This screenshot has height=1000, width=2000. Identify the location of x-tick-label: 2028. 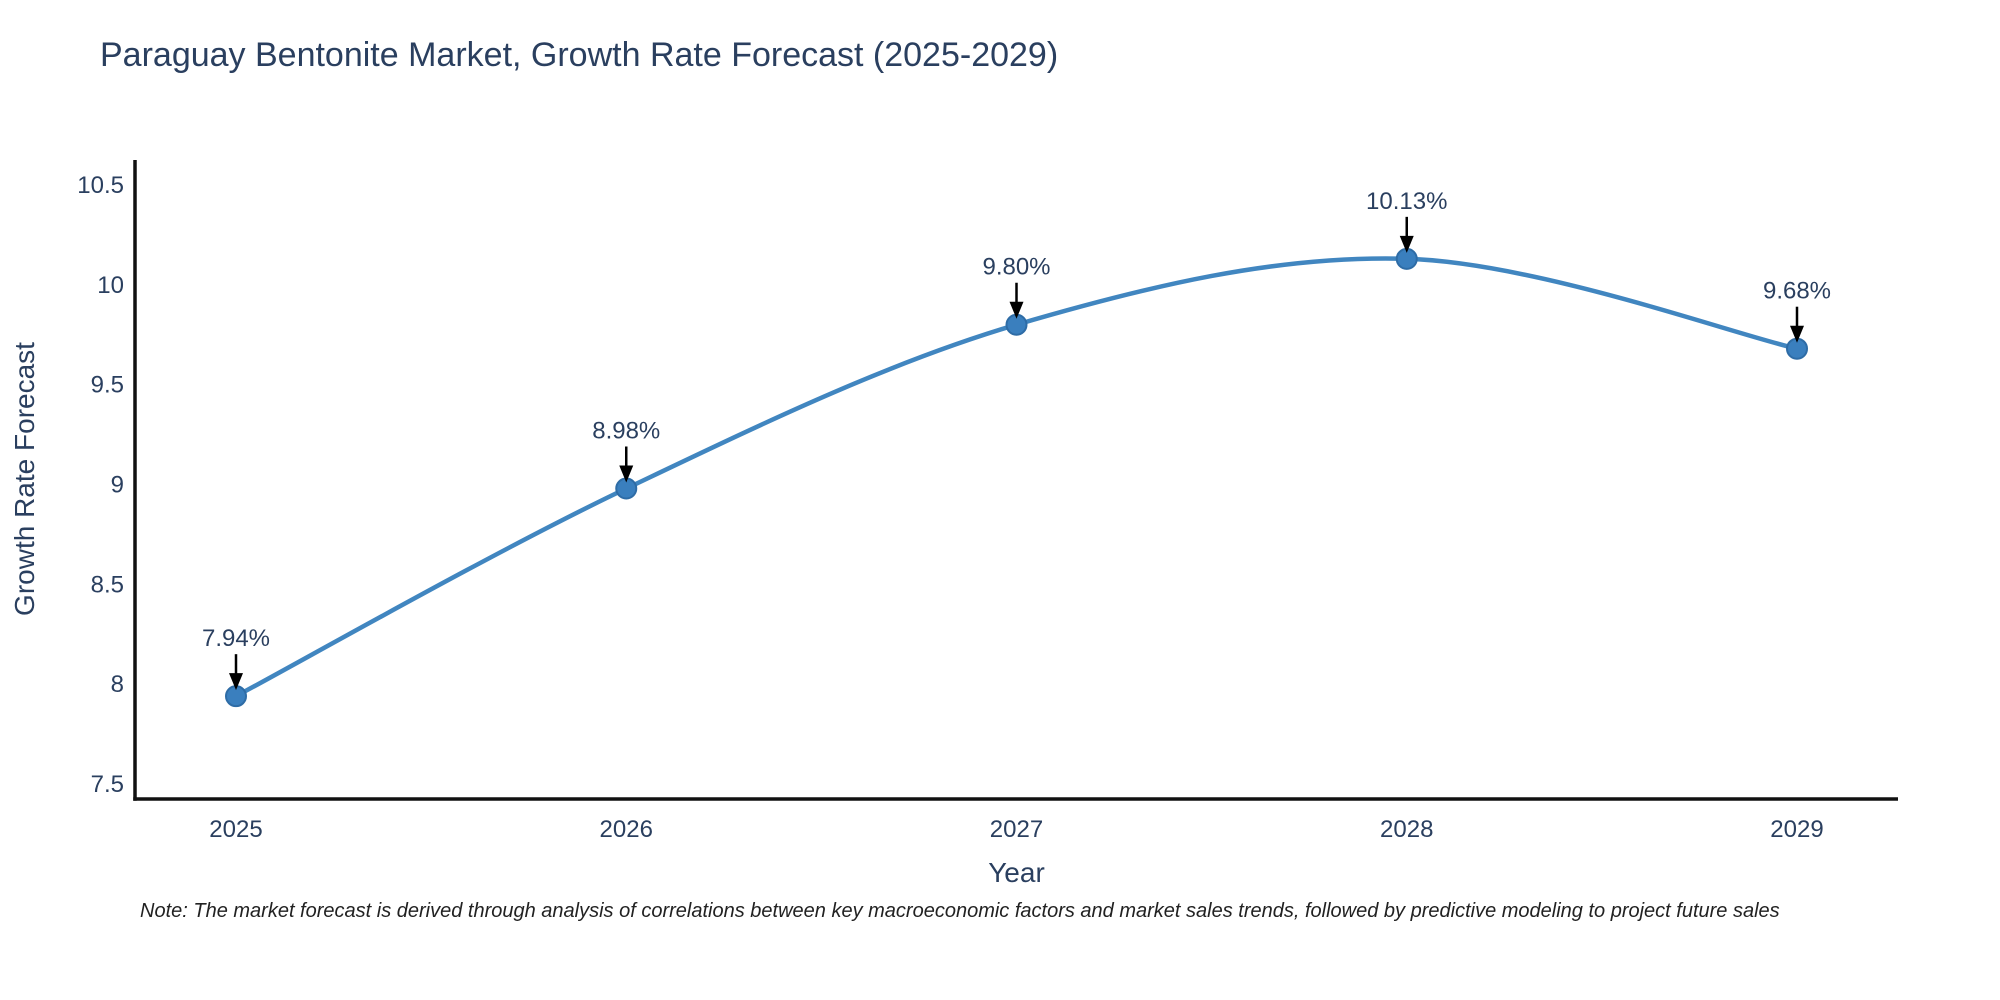
(1406, 829).